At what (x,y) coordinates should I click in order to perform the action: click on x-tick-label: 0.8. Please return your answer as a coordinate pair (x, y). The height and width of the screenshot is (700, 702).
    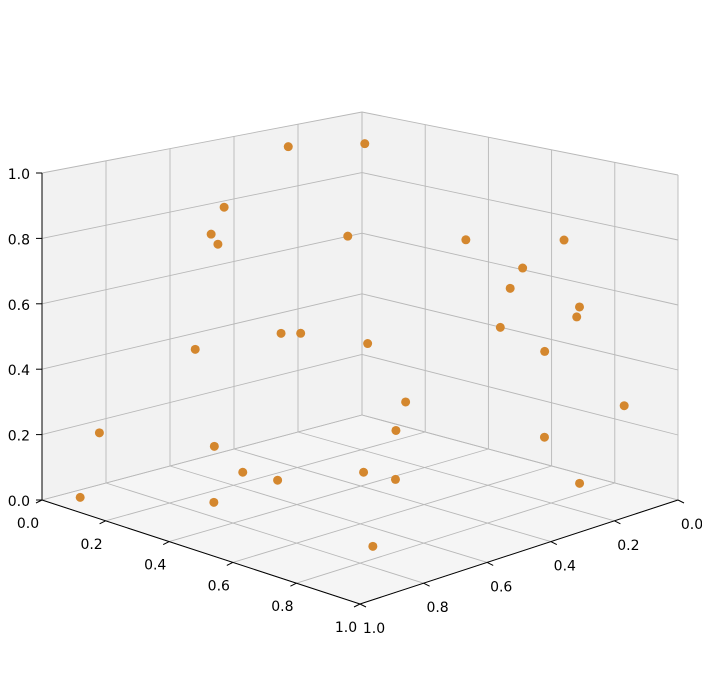
    Looking at the image, I should click on (282, 607).